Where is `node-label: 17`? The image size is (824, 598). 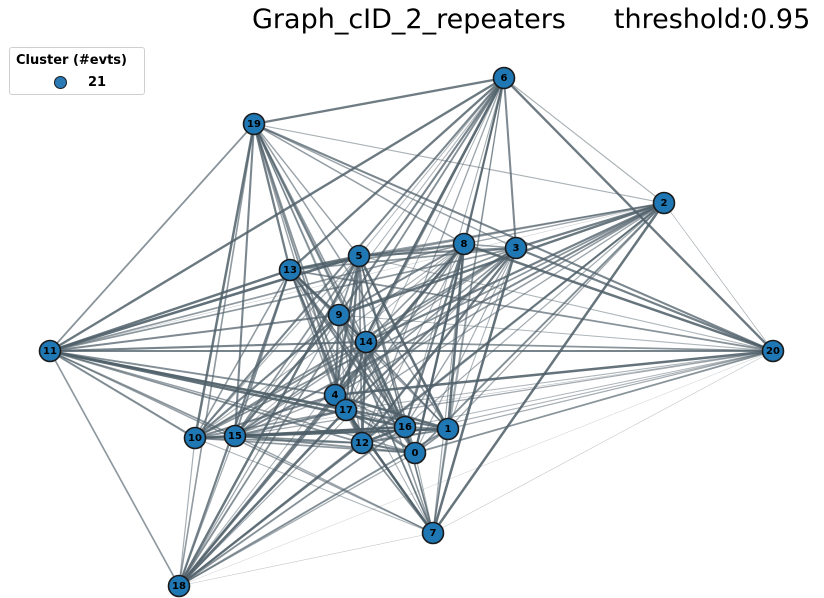
node-label: 17 is located at coordinates (346, 410).